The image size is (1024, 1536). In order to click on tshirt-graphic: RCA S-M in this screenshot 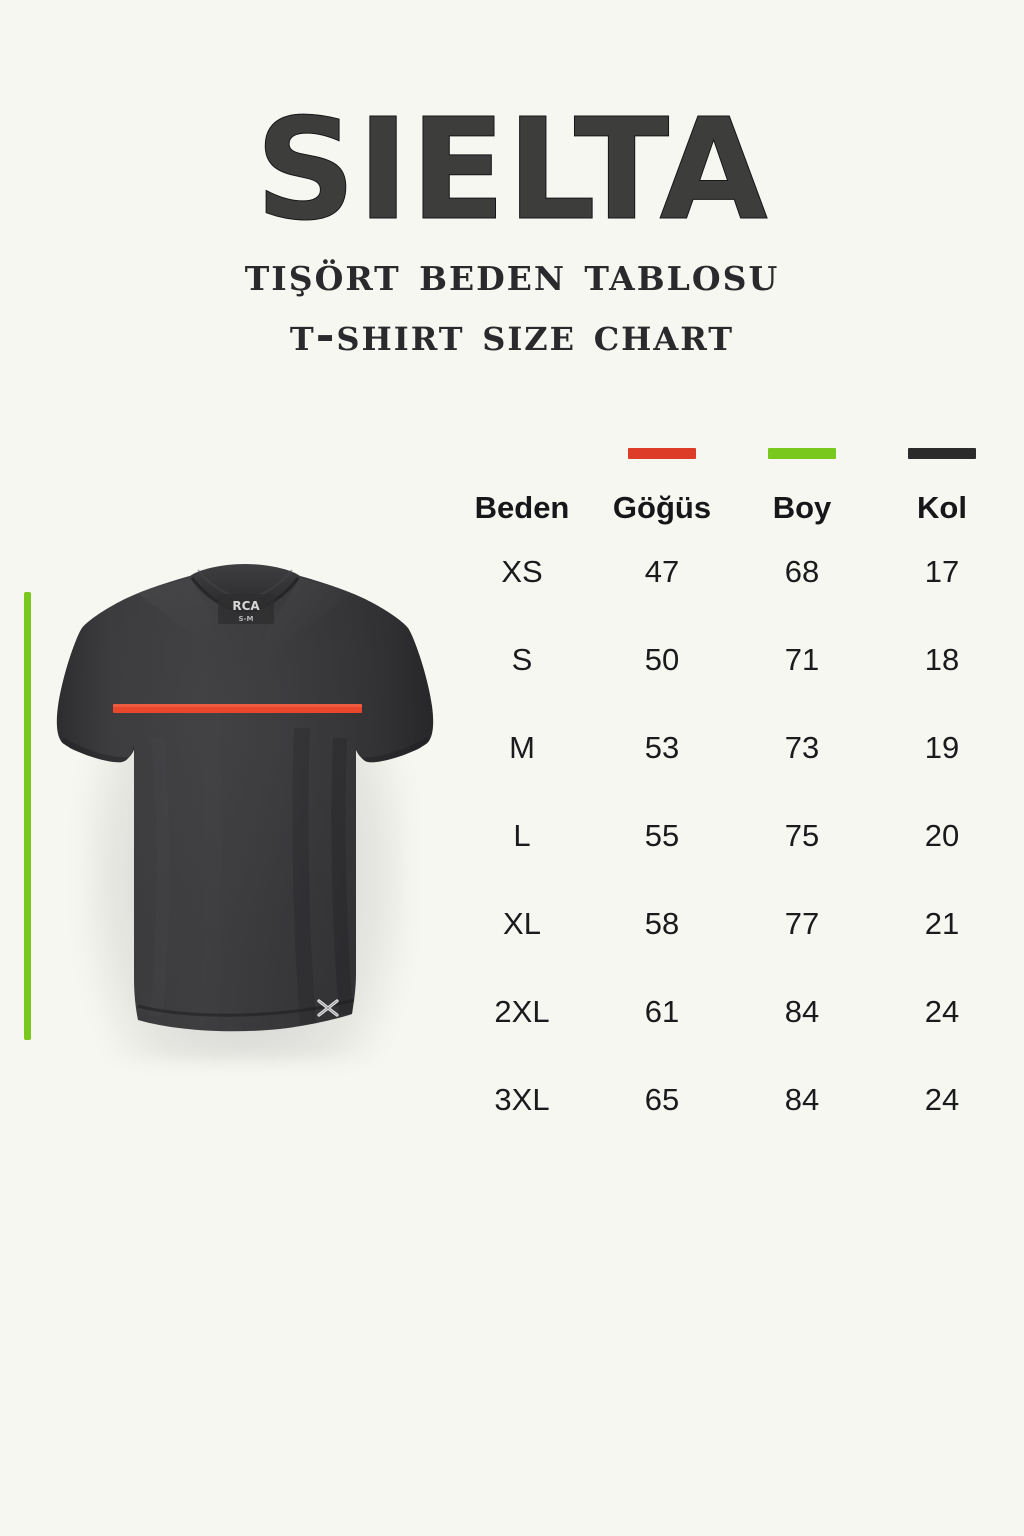, I will do `click(245, 798)`.